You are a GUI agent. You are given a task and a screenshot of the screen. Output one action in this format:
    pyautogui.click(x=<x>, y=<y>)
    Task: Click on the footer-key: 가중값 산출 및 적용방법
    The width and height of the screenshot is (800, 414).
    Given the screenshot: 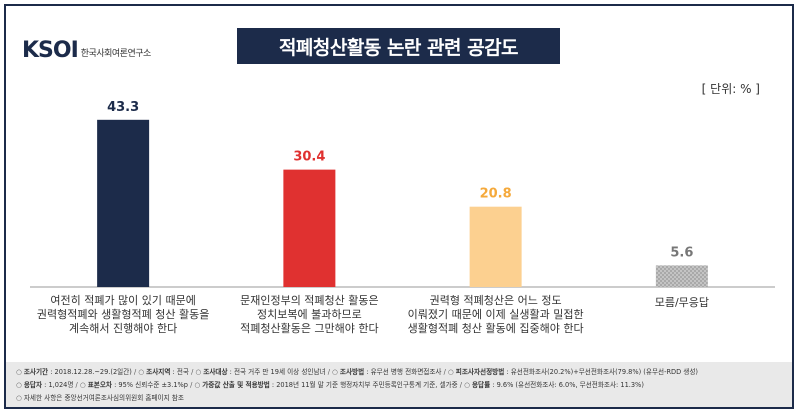 What is the action you would take?
    pyautogui.click(x=236, y=385)
    